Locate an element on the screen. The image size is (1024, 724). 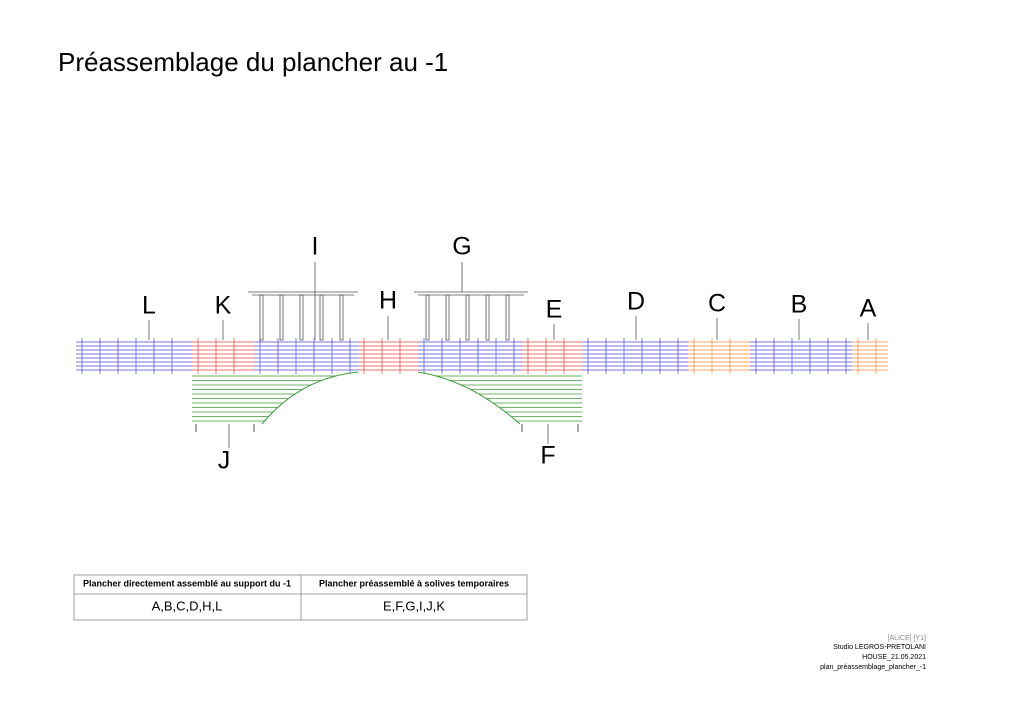
label: J is located at coordinates (224, 461).